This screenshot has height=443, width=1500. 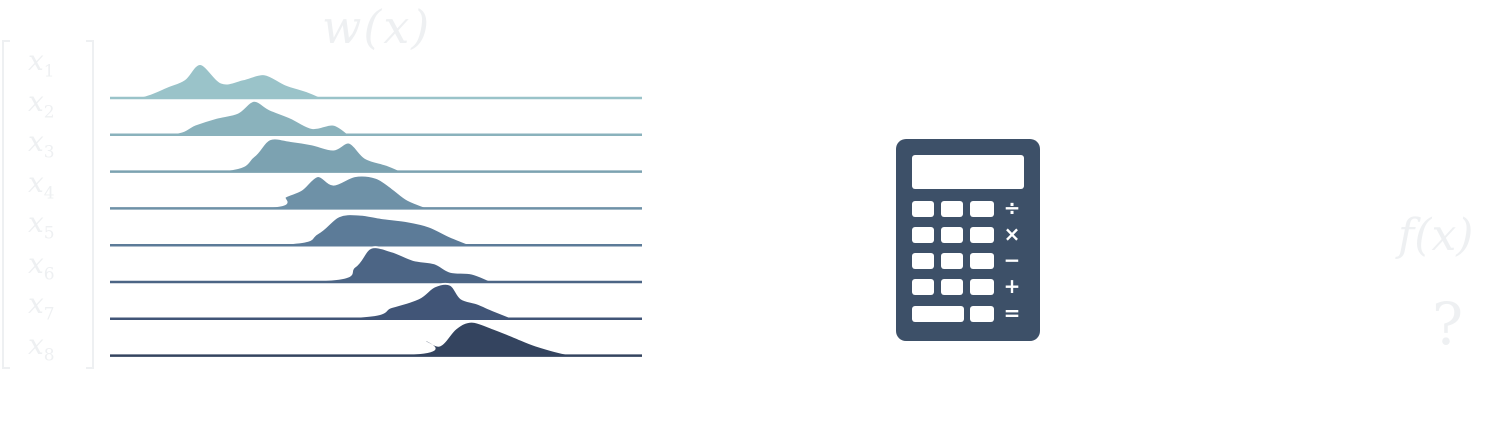 I want to click on input-variable-4: x4, so click(x=41, y=184).